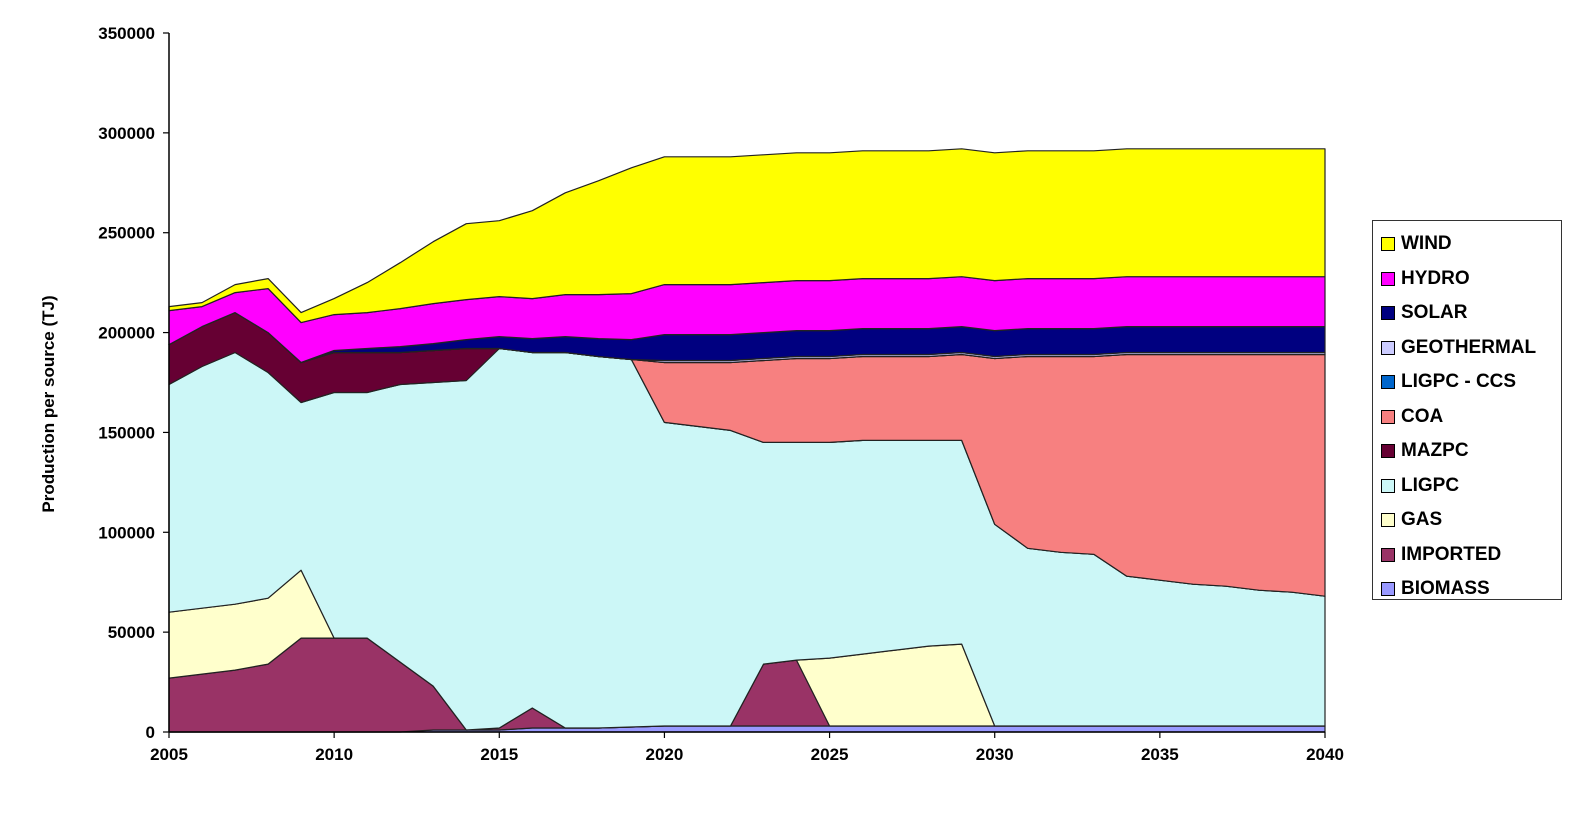  I want to click on legend-label: GEOTHERMAL, so click(1469, 347).